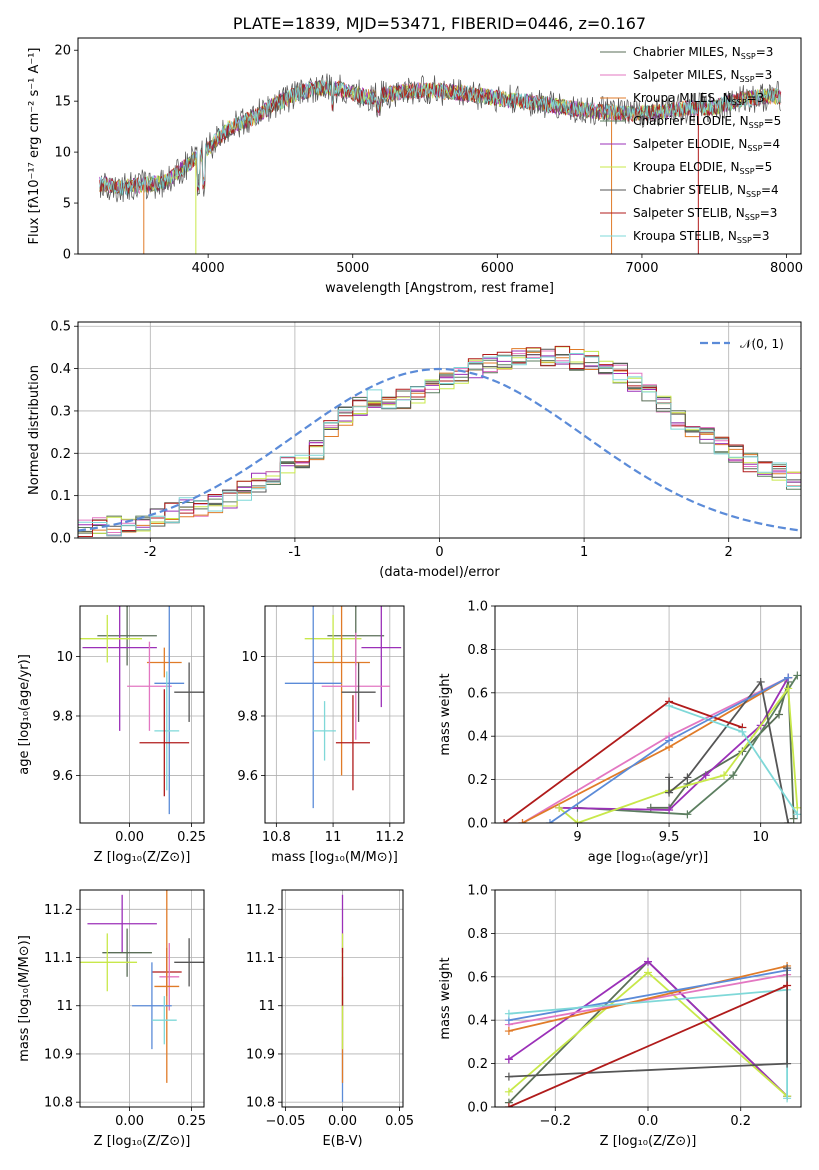  What do you see at coordinates (67, 255) in the screenshot?
I see `y-tick-label: 0` at bounding box center [67, 255].